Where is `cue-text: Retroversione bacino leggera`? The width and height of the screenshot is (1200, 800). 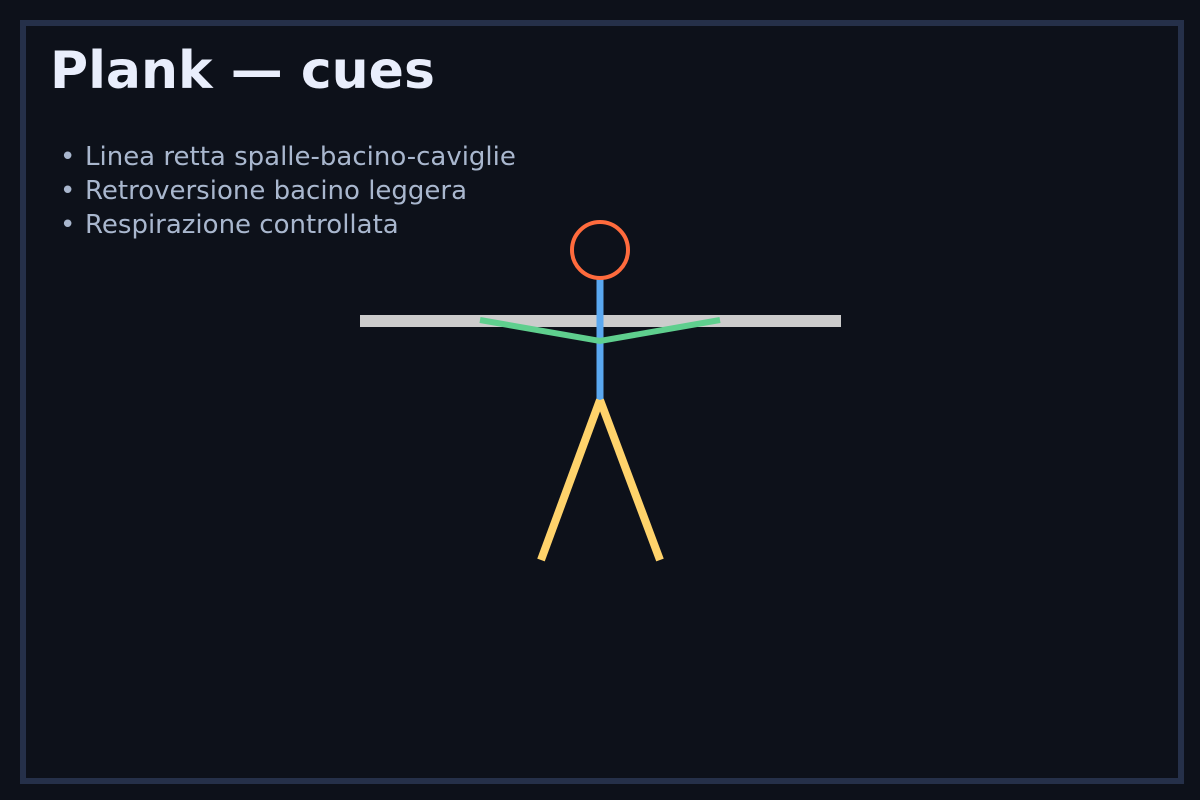 cue-text: Retroversione bacino leggera is located at coordinates (276, 191).